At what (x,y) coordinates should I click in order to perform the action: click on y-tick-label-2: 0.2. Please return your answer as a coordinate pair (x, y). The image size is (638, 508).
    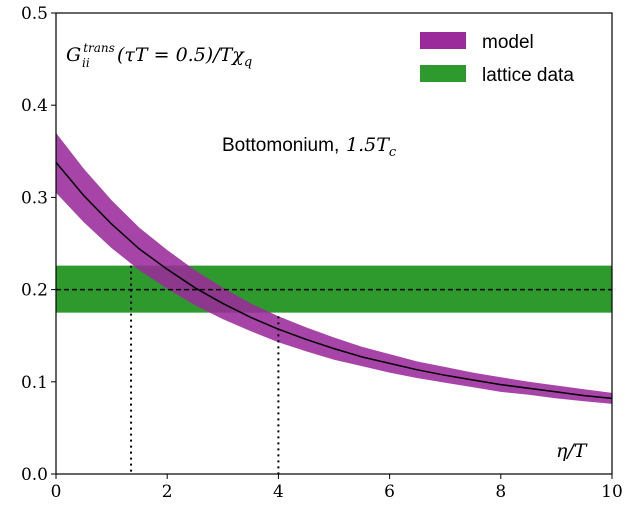
    Looking at the image, I should click on (34, 291).